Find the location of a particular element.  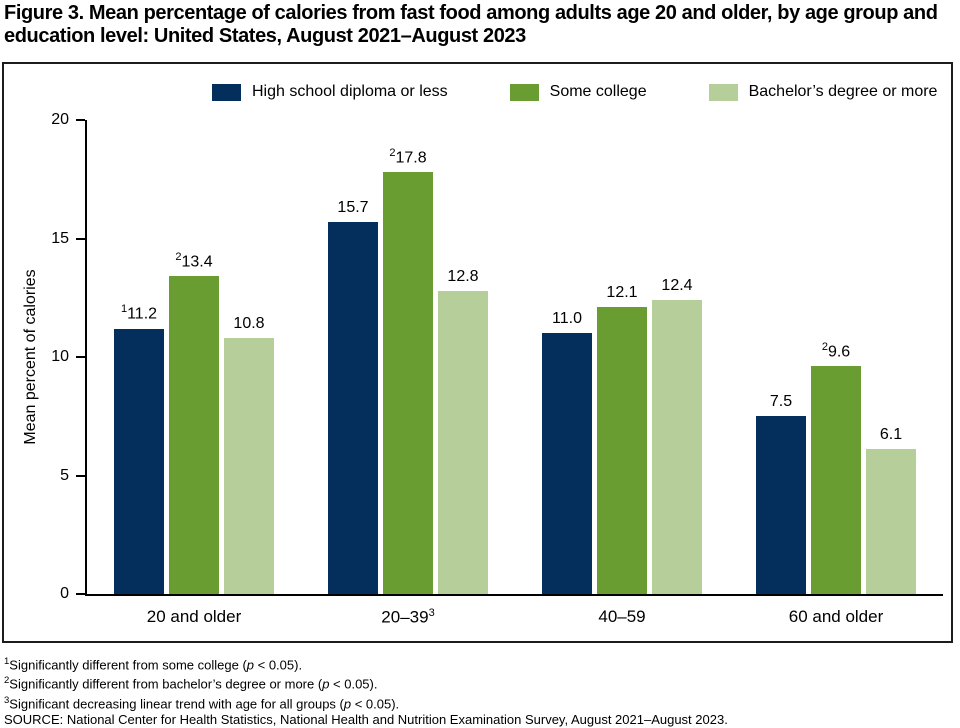

bar-value-label: 111.2 is located at coordinates (139, 313).